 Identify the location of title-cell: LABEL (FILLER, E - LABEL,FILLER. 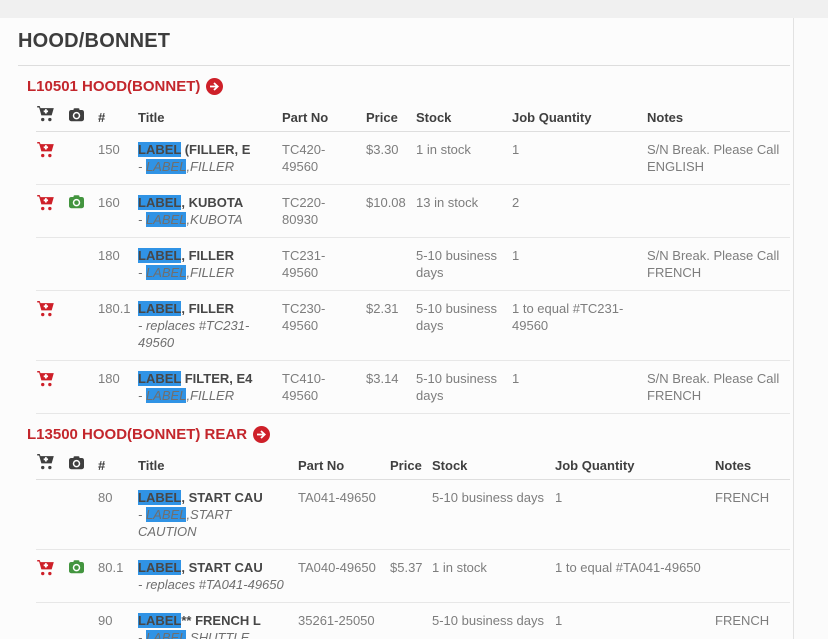
(210, 158).